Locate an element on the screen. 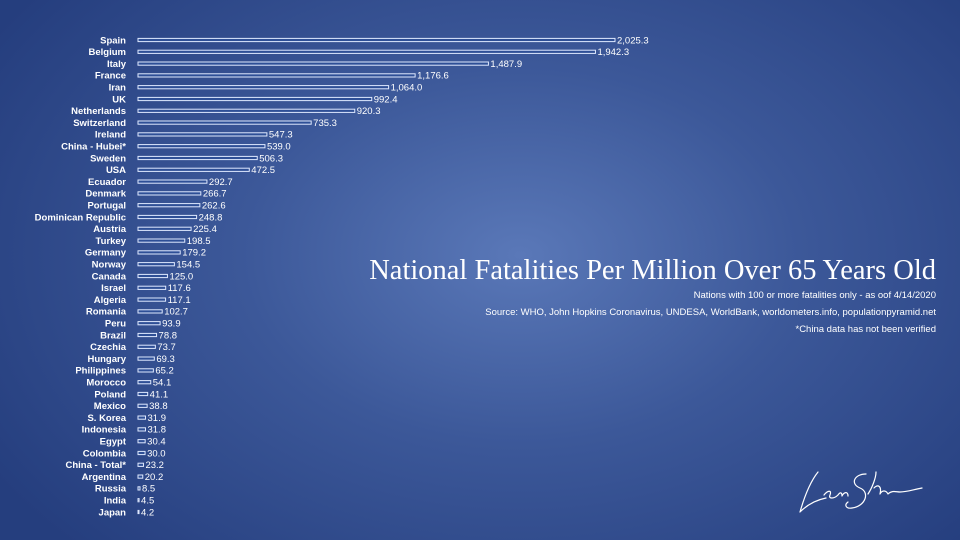  value-label: 117.6 is located at coordinates (179, 288).